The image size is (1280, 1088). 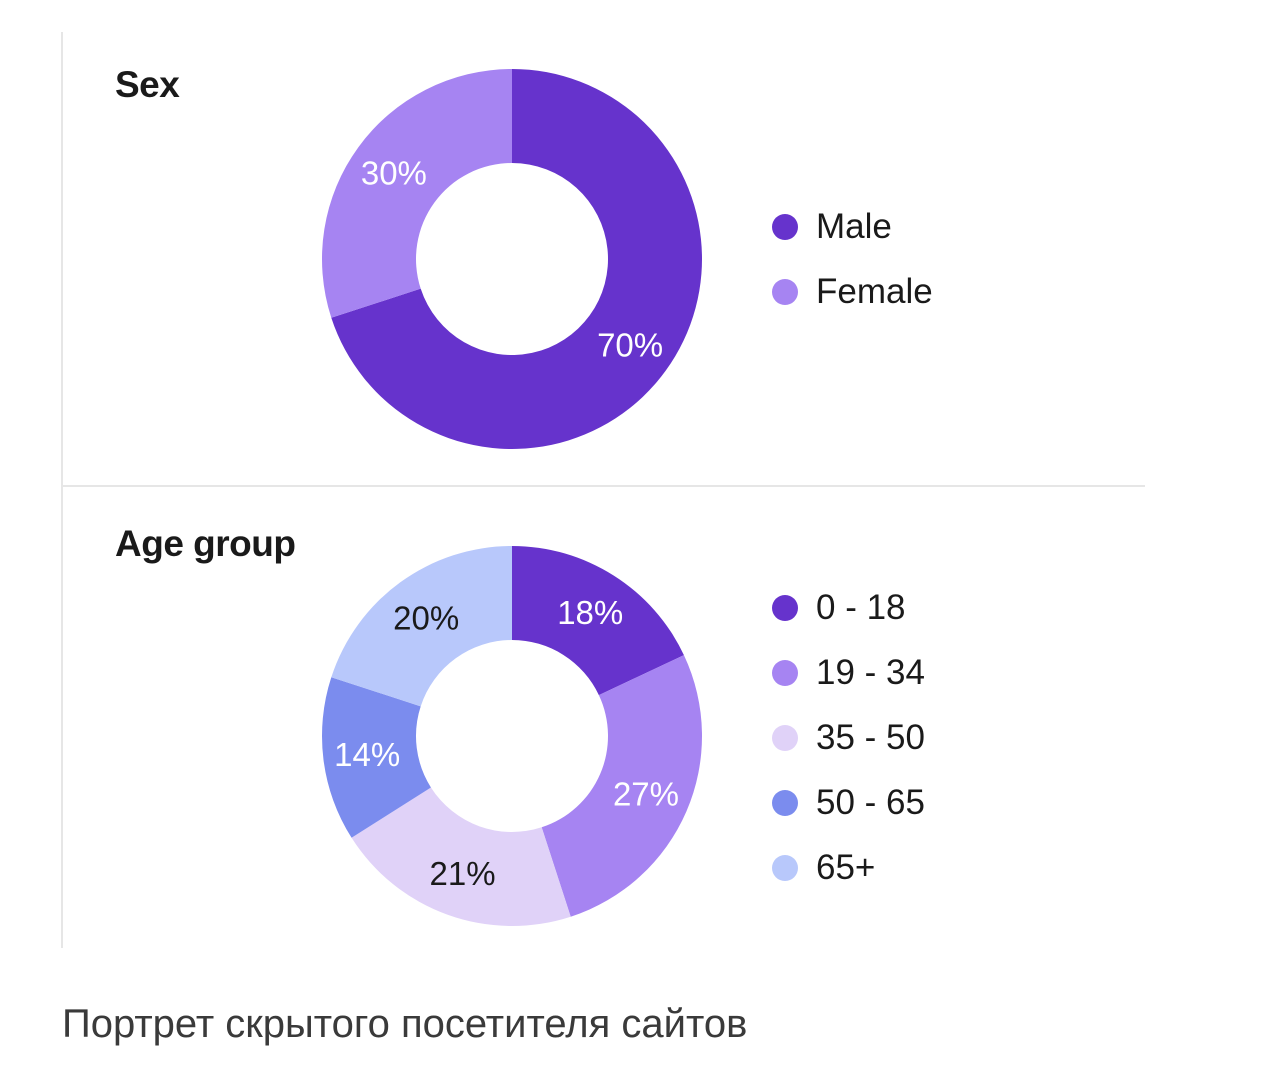 I want to click on data-label-19-34: 27%, so click(x=646, y=793).